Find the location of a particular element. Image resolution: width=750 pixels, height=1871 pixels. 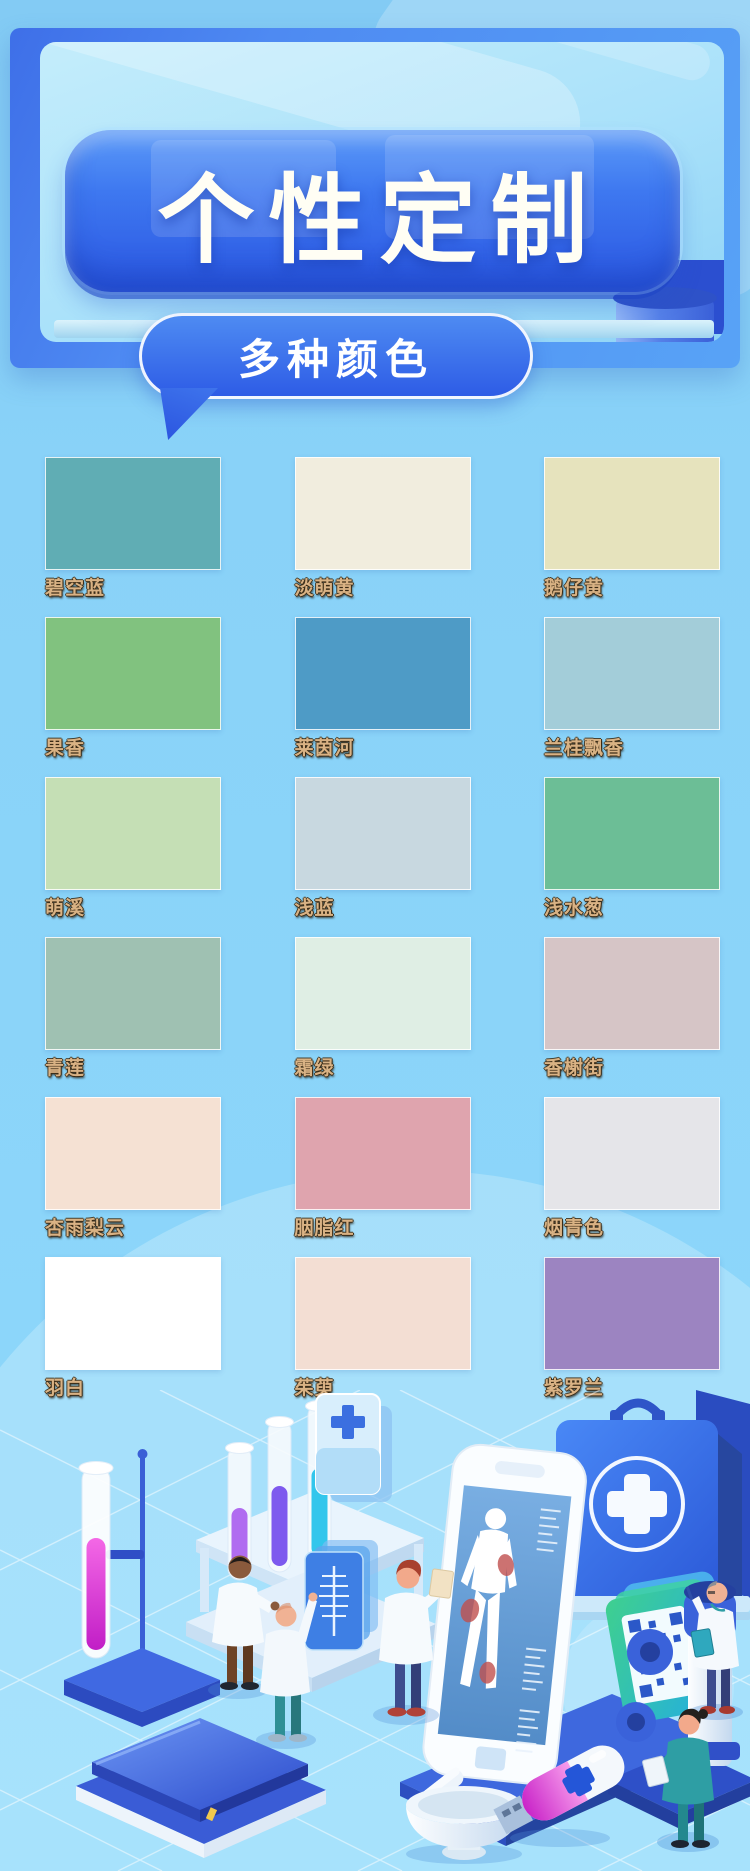

color-swatch-card: 青莲 is located at coordinates (133, 1008).